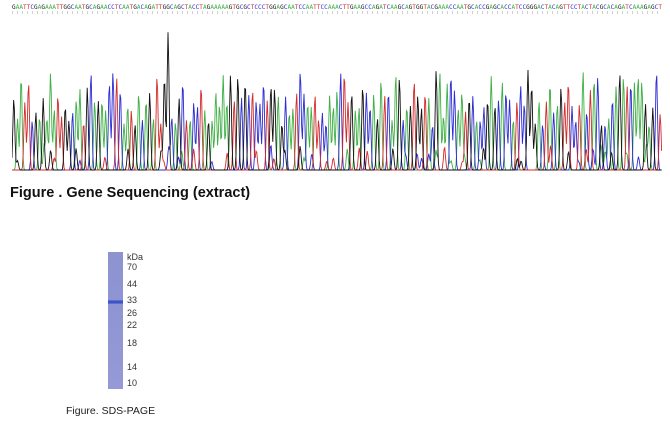 The image size is (670, 422). What do you see at coordinates (132, 325) in the screenshot?
I see `marker-label: 22` at bounding box center [132, 325].